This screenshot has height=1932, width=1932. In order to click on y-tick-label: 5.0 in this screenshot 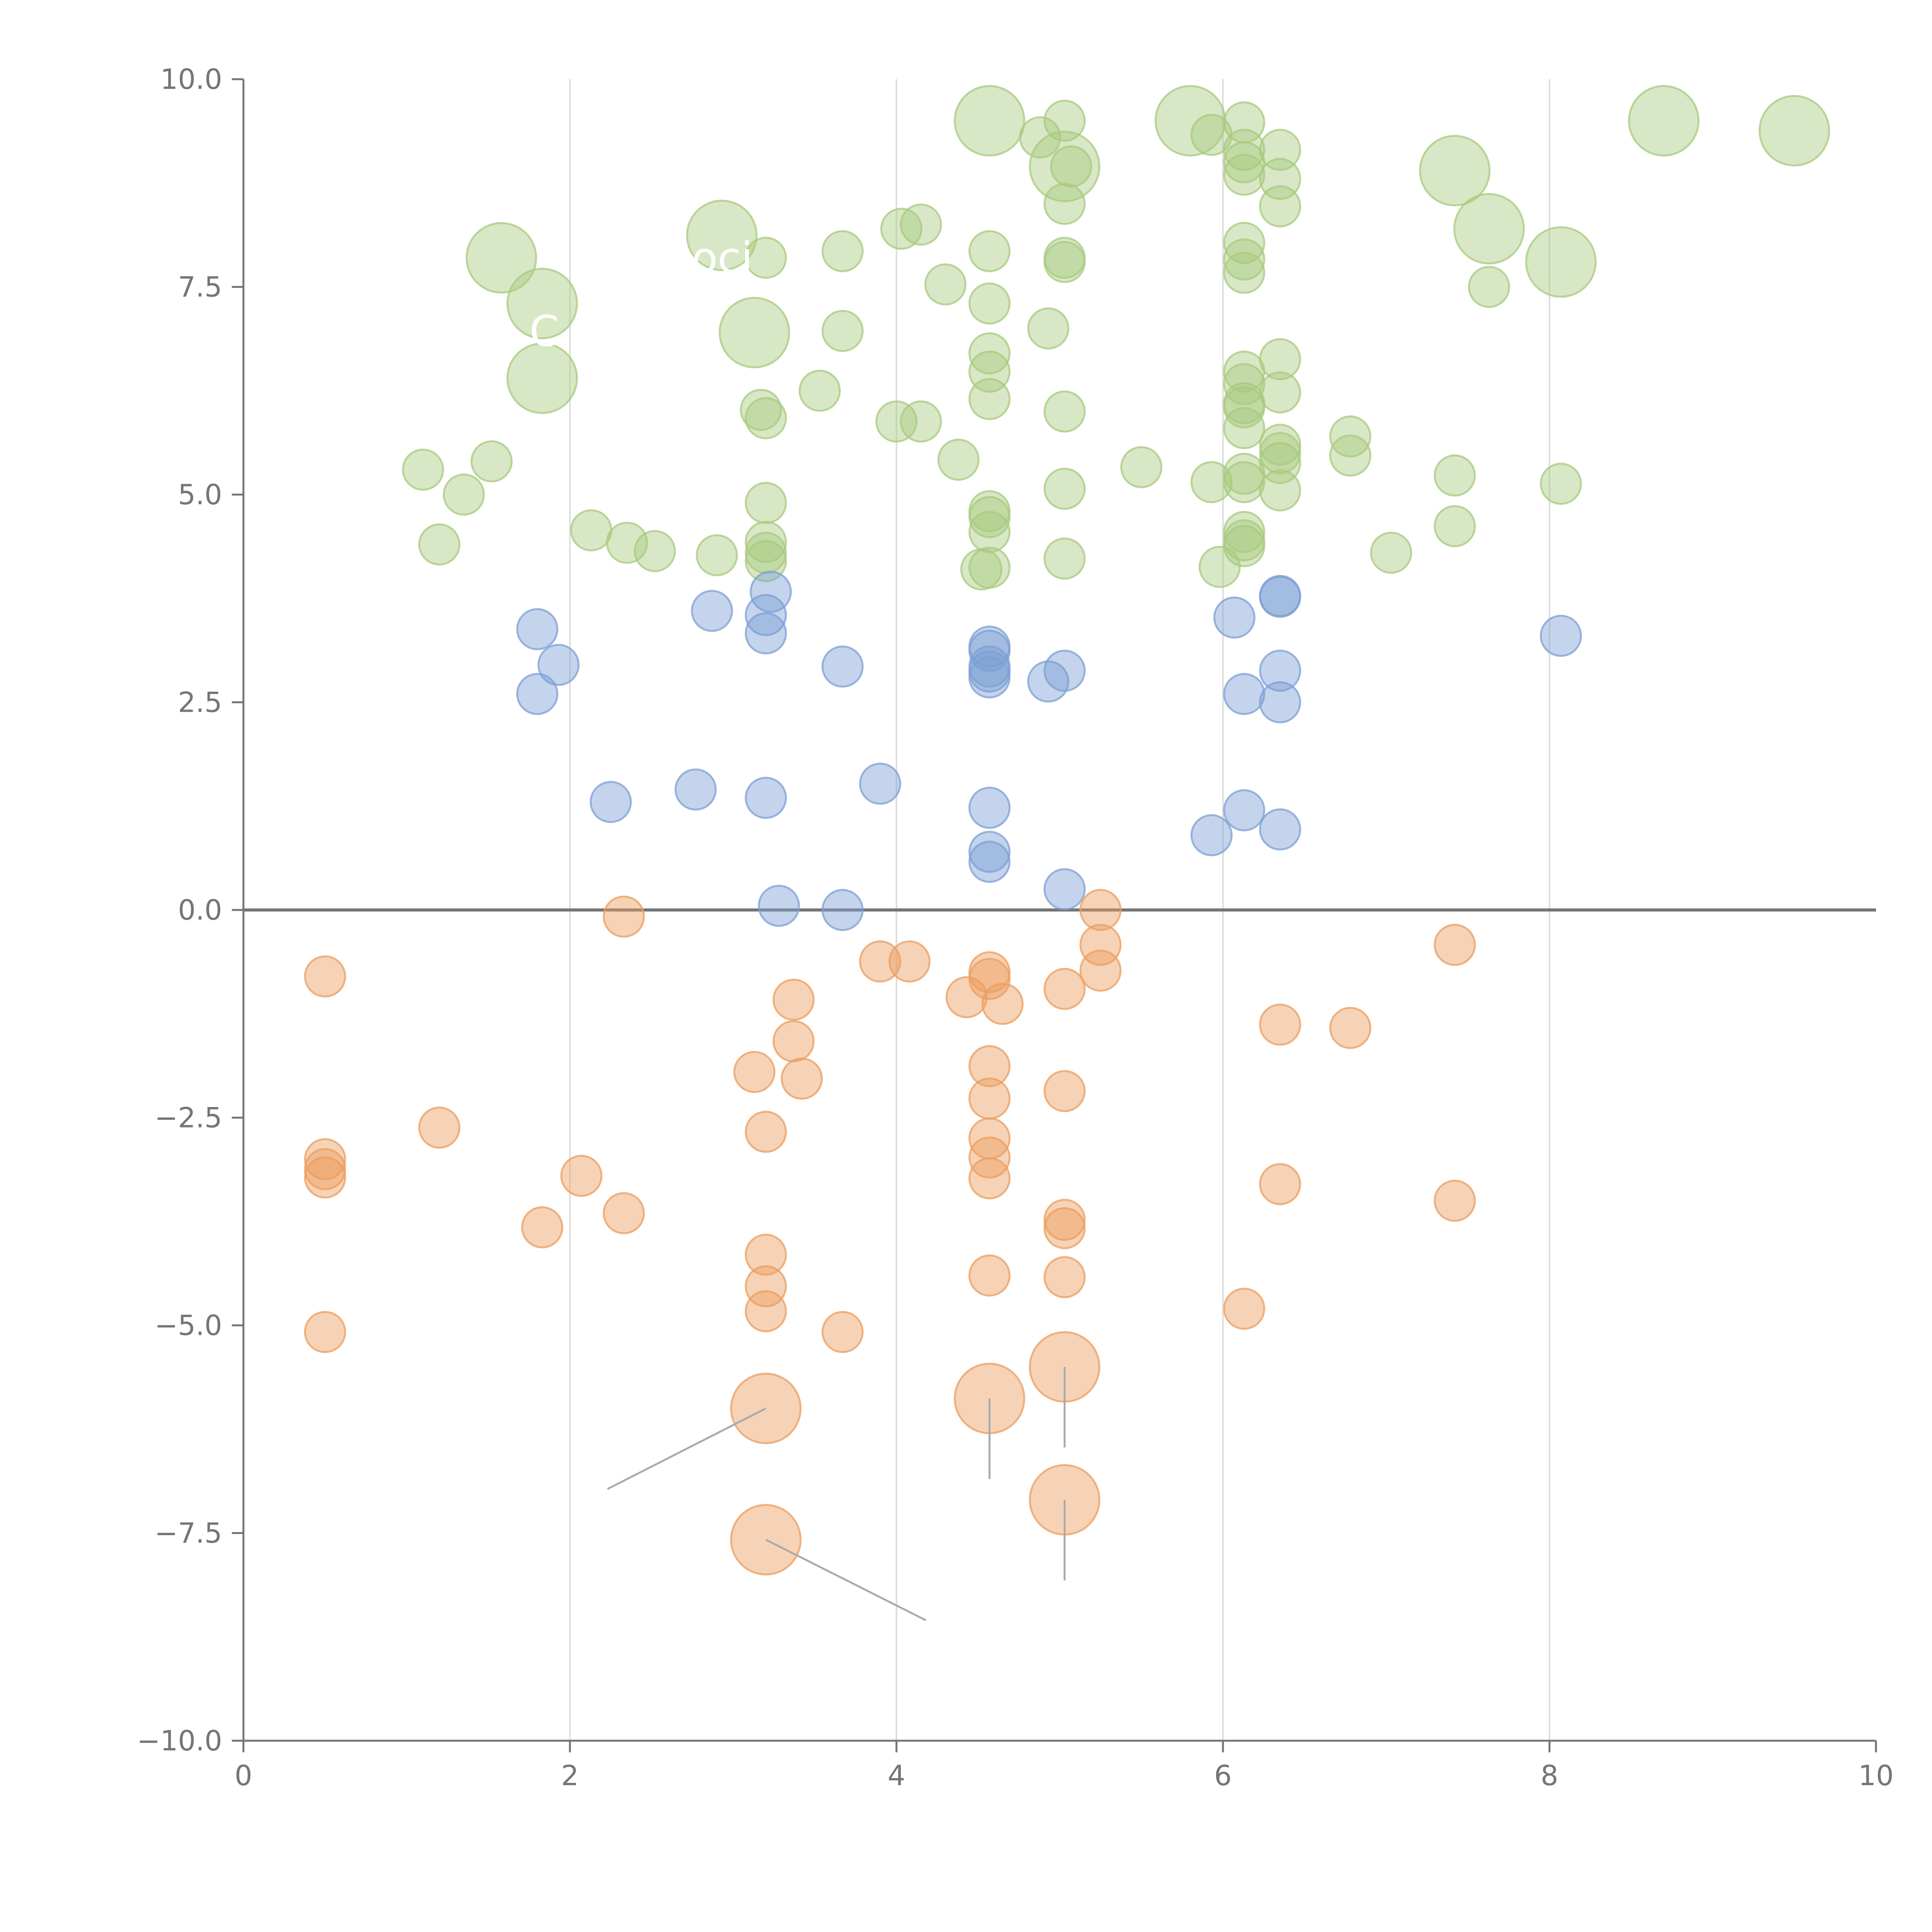, I will do `click(200, 495)`.